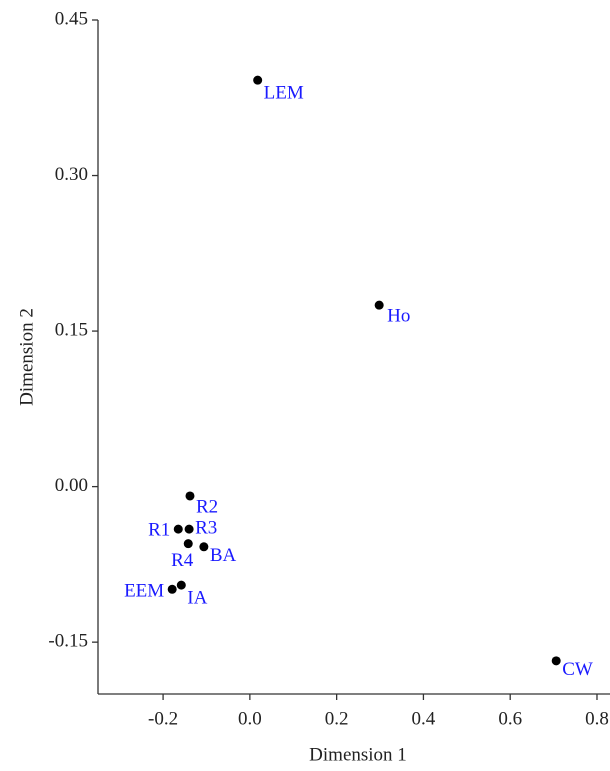  I want to click on y-tick-label: 0.45, so click(71, 18).